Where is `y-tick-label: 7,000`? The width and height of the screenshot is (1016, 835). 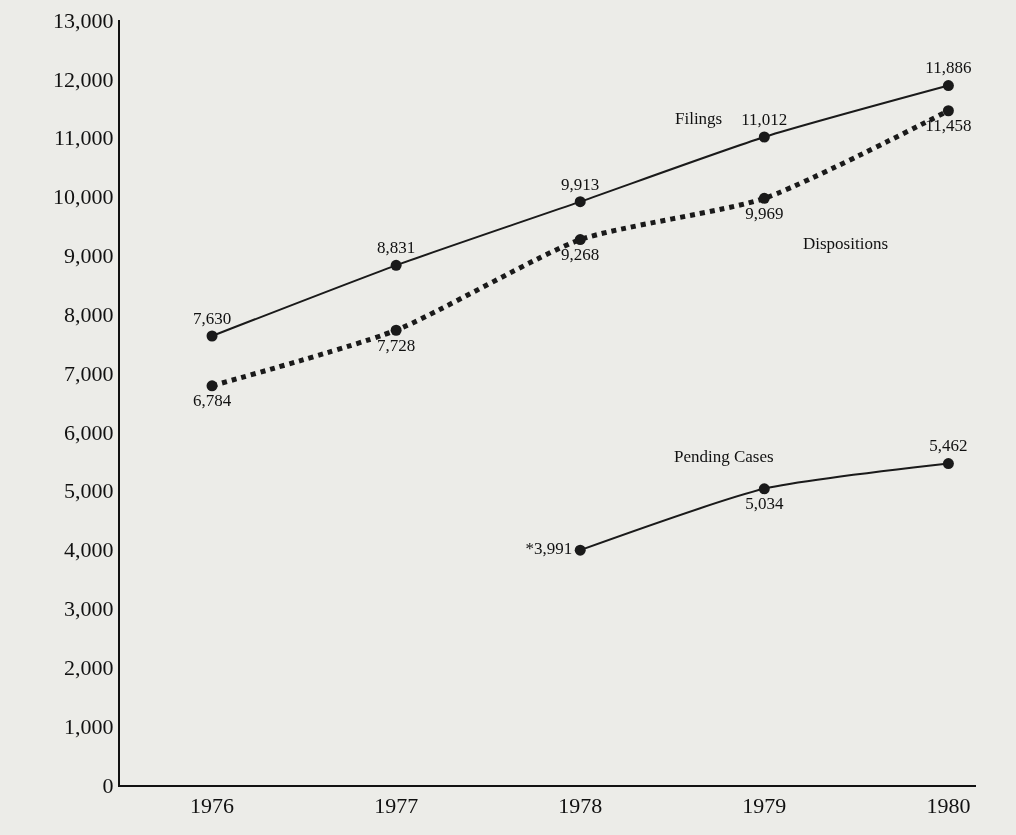
y-tick-label: 7,000 is located at coordinates (89, 373).